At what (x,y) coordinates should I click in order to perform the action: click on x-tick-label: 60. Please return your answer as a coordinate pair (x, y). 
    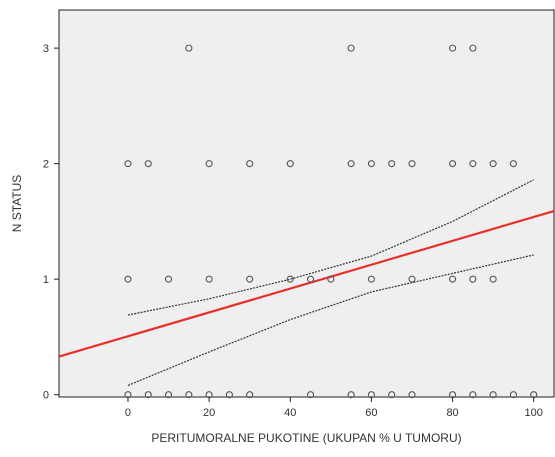
    Looking at the image, I should click on (371, 413).